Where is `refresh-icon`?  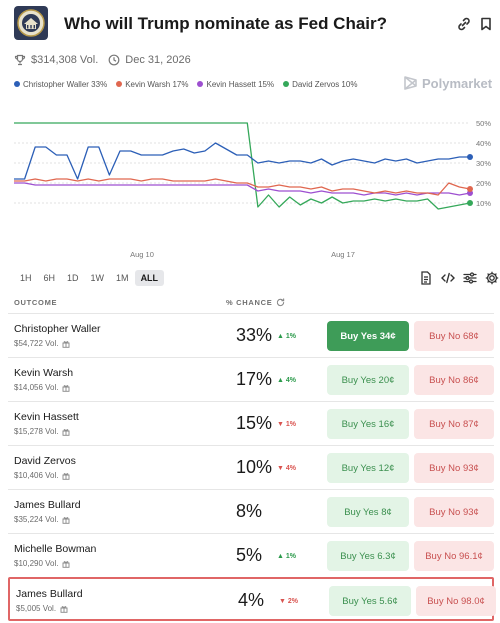 refresh-icon is located at coordinates (280, 302).